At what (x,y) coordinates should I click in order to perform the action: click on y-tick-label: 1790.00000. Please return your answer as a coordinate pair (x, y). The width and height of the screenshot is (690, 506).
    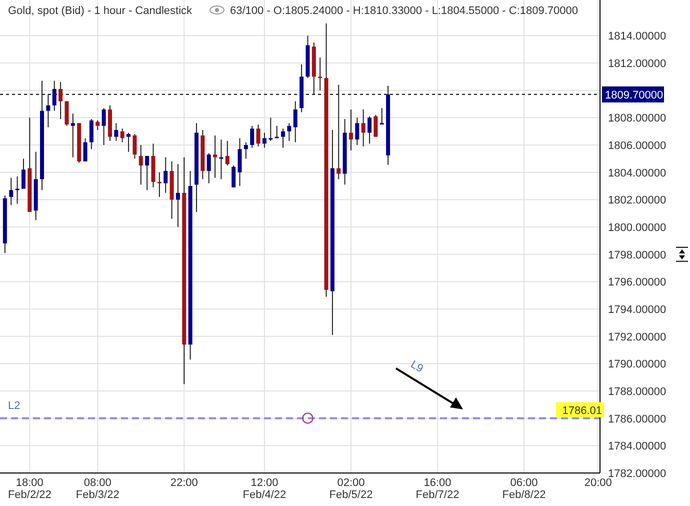
    Looking at the image, I should click on (637, 364).